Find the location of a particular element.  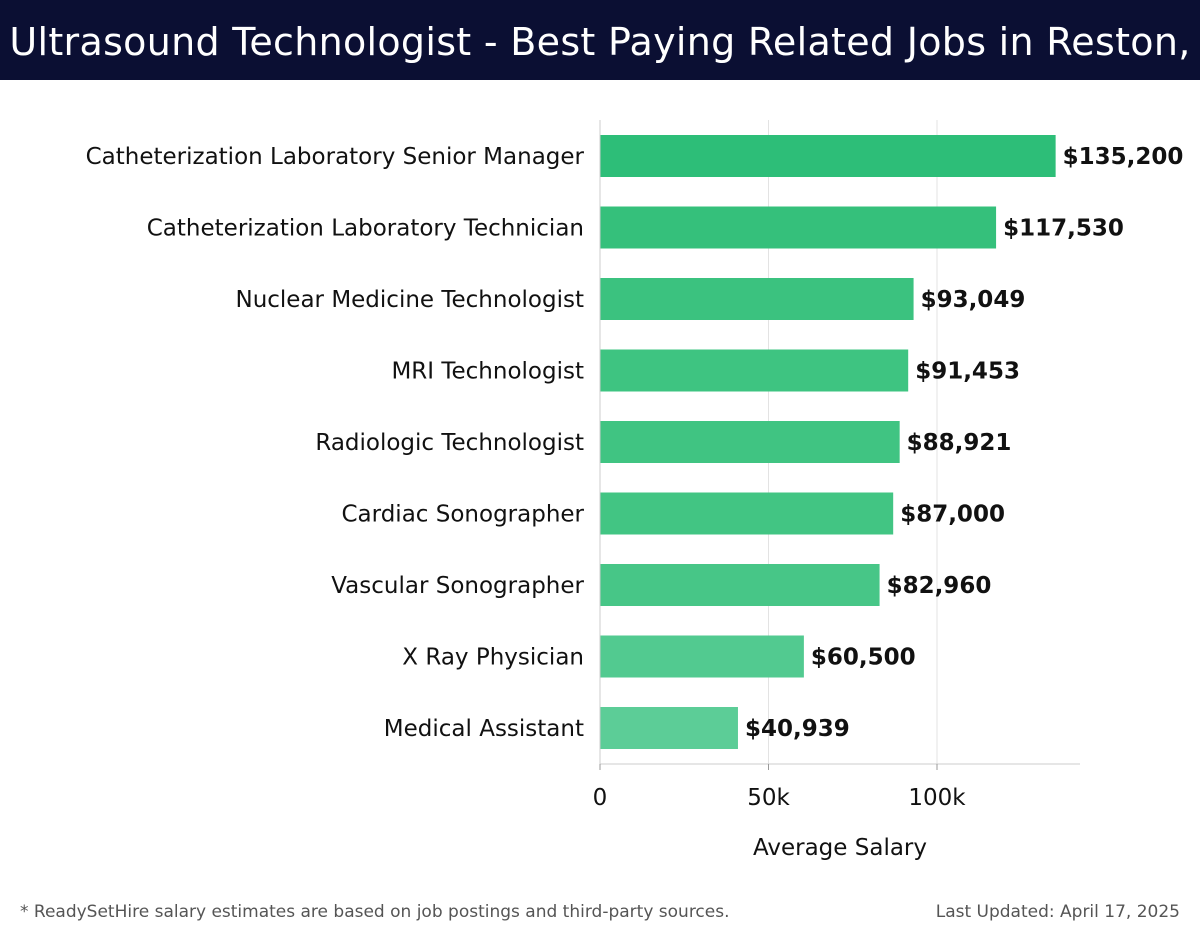

value-label: $91,453 is located at coordinates (967, 372).